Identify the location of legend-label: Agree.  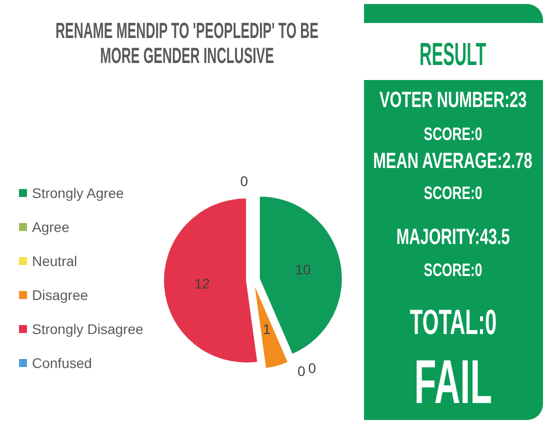
(51, 227).